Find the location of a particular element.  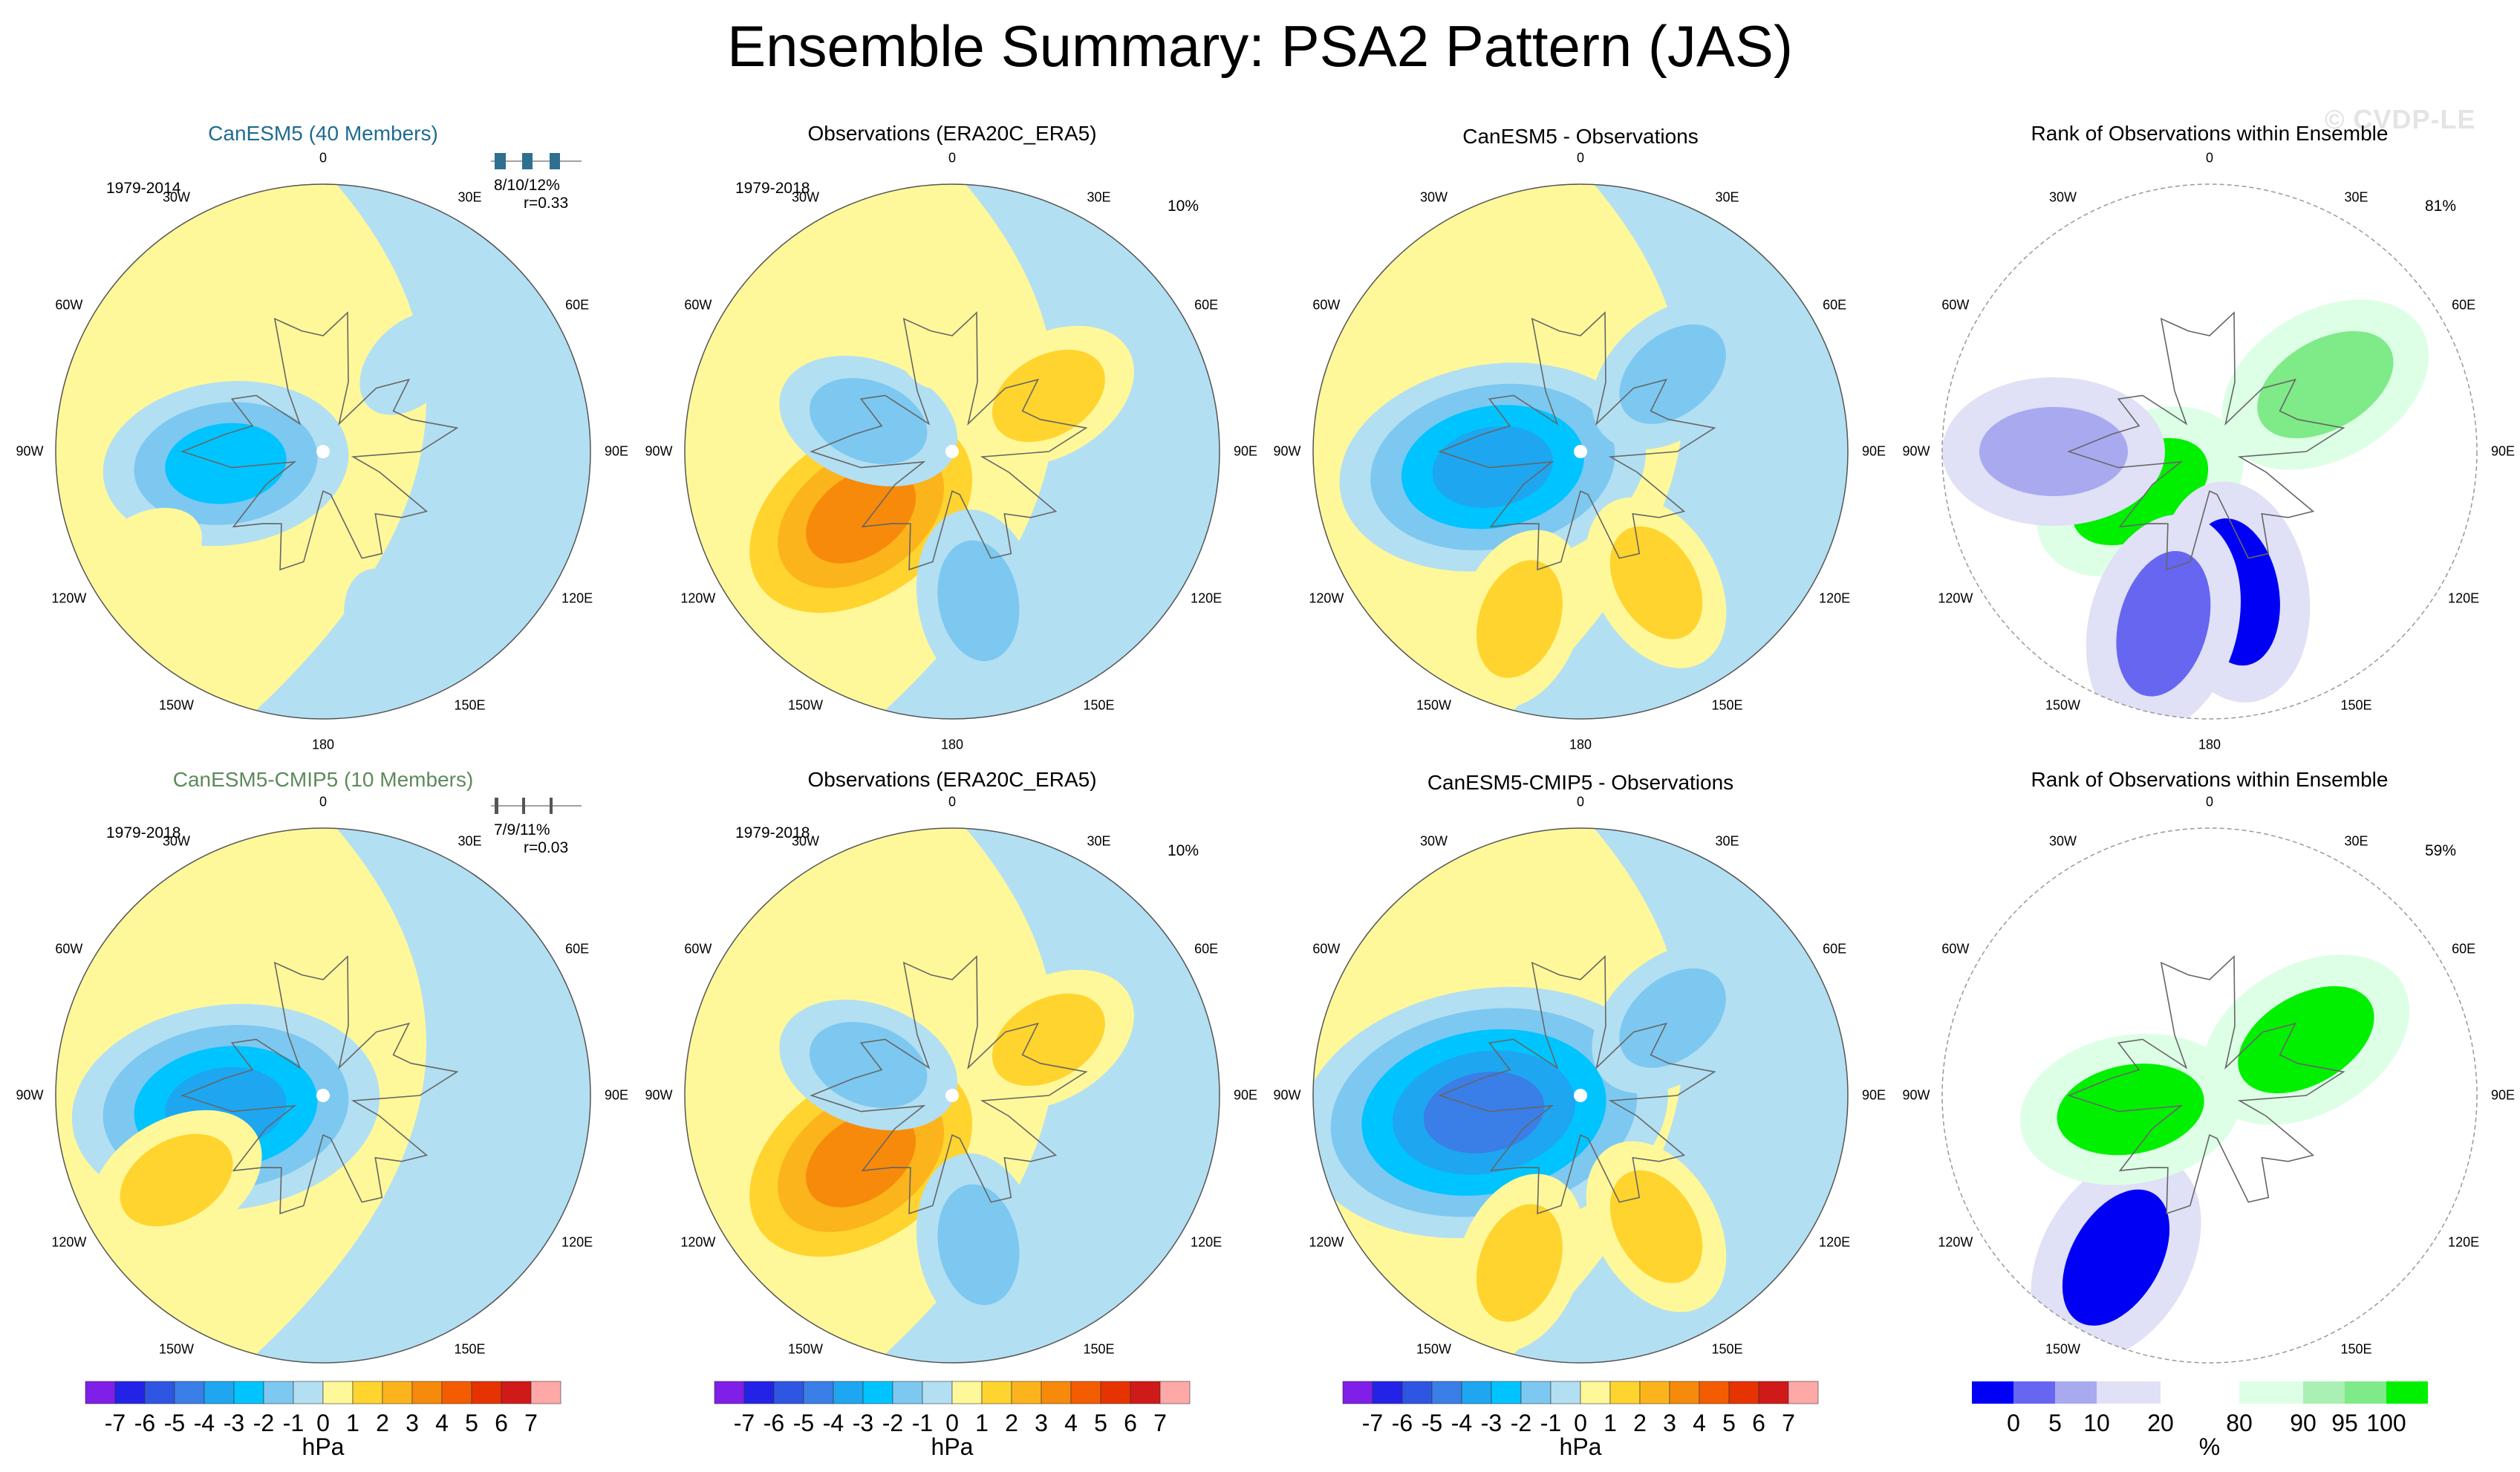

ensemble-member-ticks is located at coordinates (536, 806).